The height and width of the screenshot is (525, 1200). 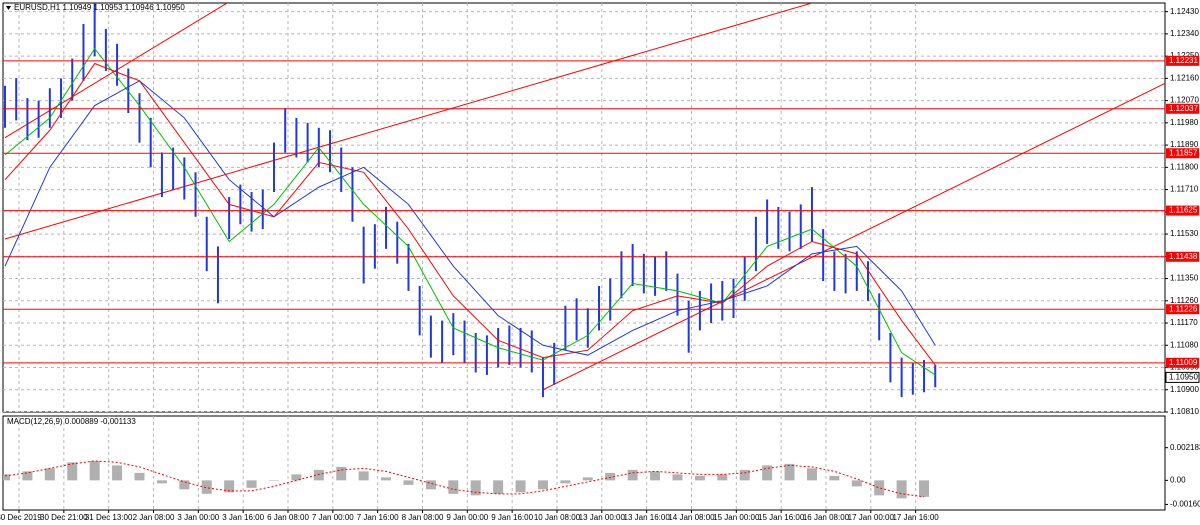 I want to click on y-tick-label: 1.11890, so click(x=1184, y=144).